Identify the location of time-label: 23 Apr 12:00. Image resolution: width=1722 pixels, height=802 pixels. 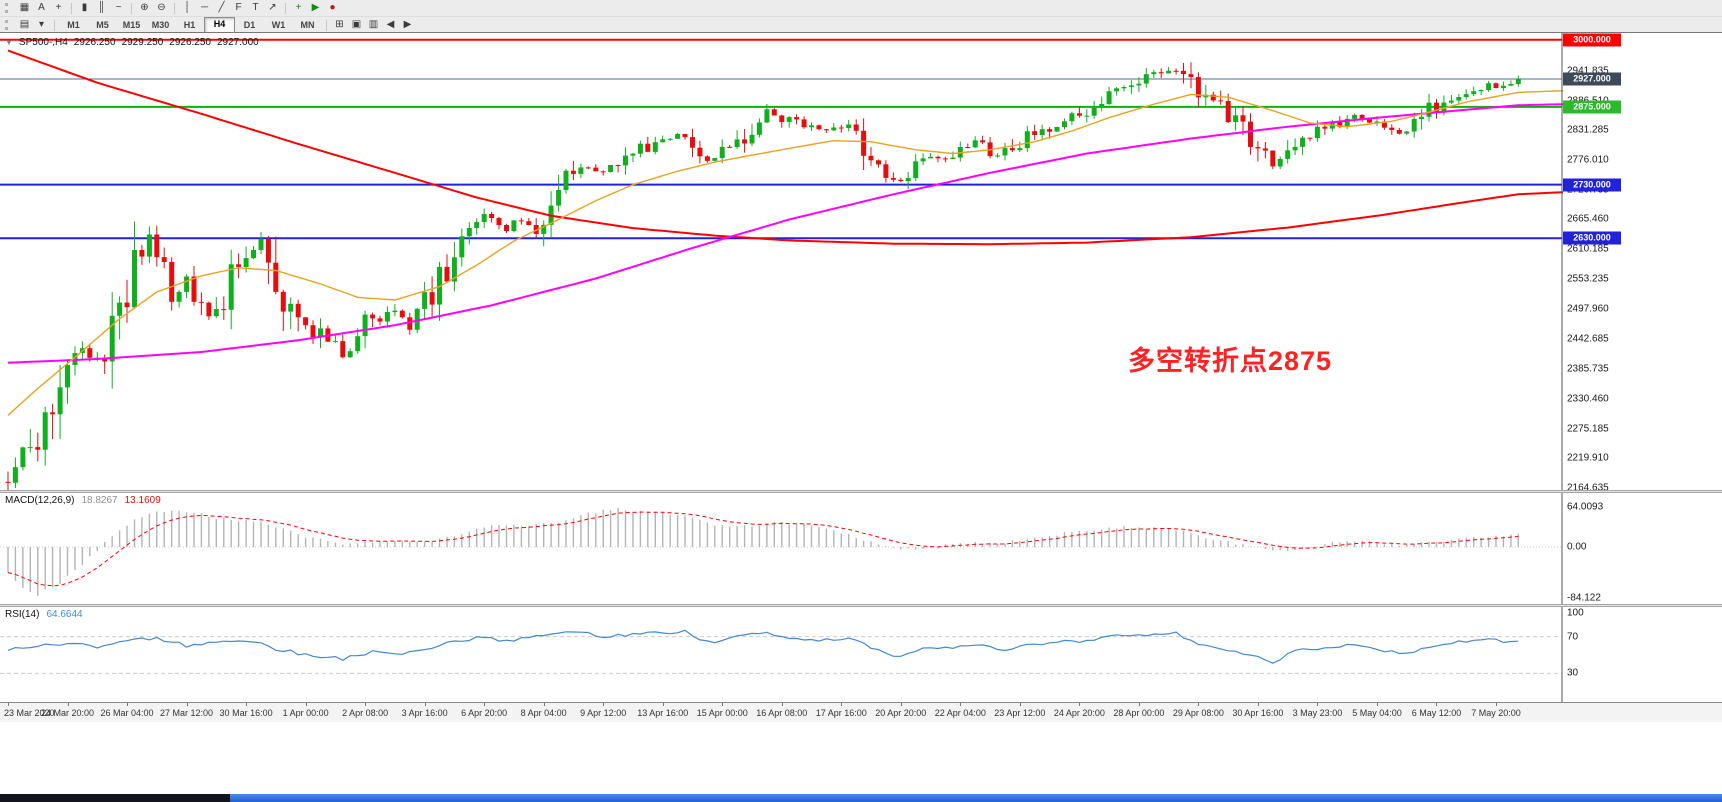
(1020, 713).